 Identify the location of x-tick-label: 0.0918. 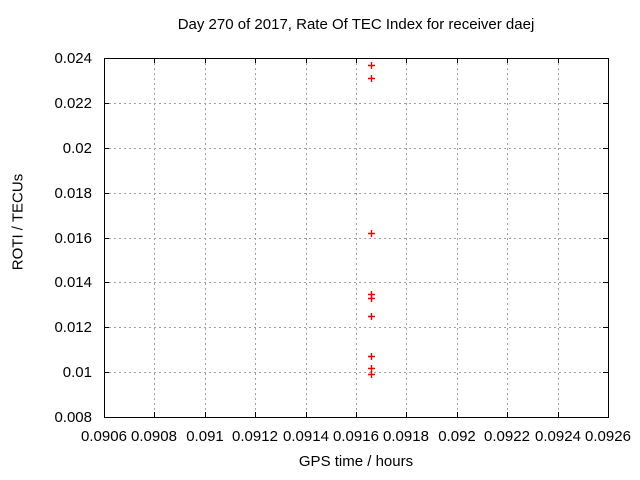
(406, 436).